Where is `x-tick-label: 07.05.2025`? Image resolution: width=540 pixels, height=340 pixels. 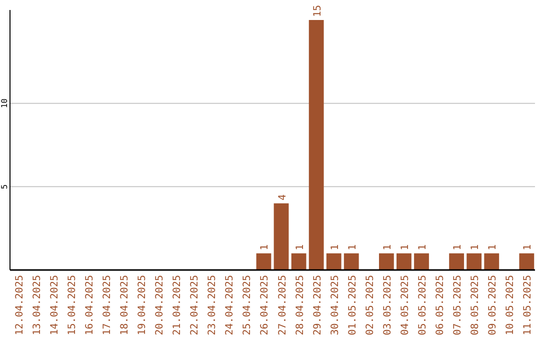
x-tick-label: 07.05.2025 is located at coordinates (458, 305).